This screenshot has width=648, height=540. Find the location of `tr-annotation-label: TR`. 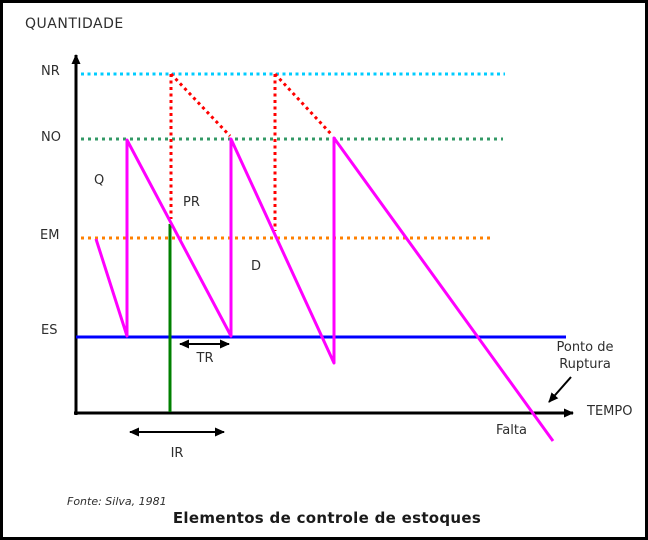

tr-annotation-label: TR is located at coordinates (205, 358).